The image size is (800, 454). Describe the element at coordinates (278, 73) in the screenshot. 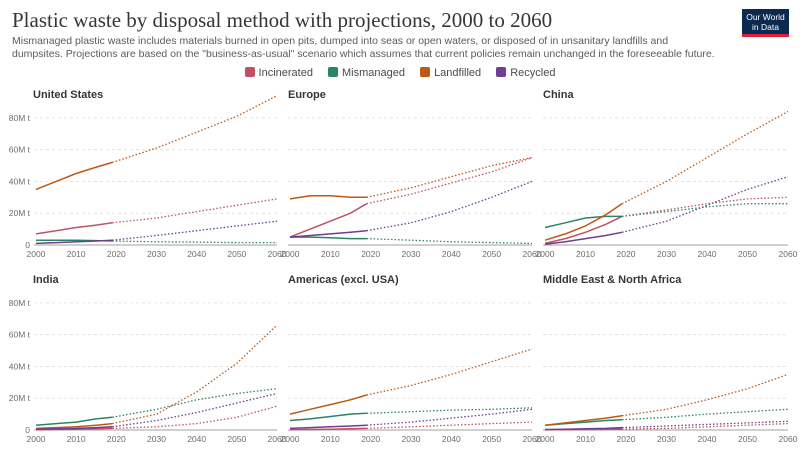

I see `legend-item-incinerated: Incinerated` at that location.